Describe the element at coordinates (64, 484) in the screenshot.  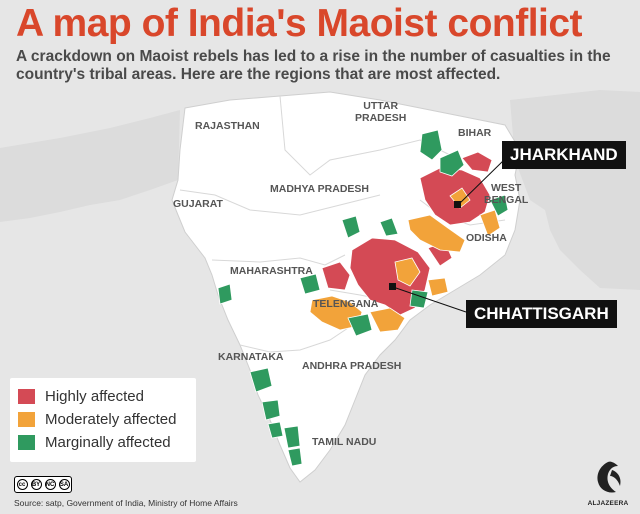
I see `sa-icon: SA` at that location.